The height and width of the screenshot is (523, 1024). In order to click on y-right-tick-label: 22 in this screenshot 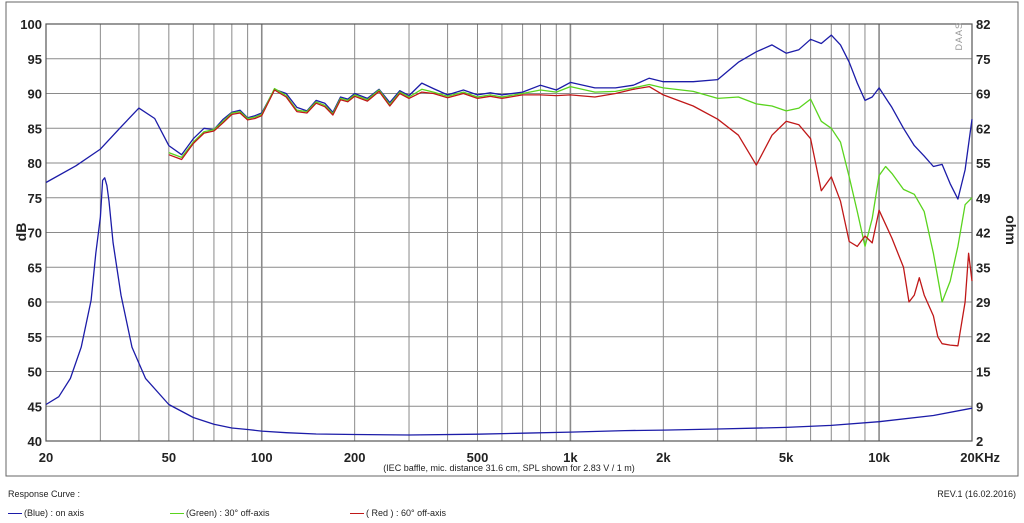, I will do `click(983, 337)`.